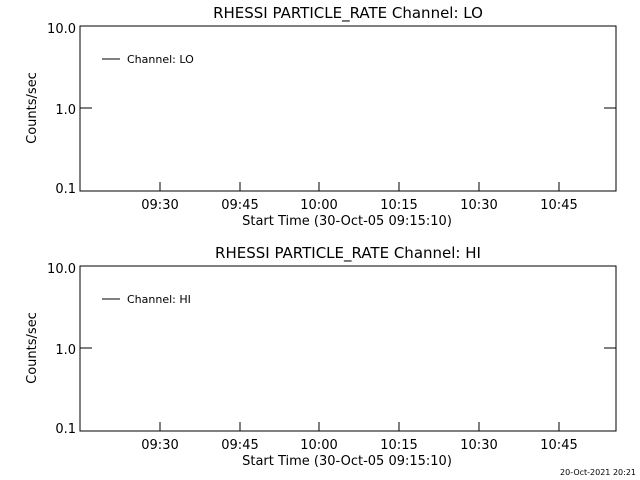 This screenshot has height=480, width=640. Describe the element at coordinates (61, 29) in the screenshot. I see `y-tick-label-lo-top: 10.0` at that location.